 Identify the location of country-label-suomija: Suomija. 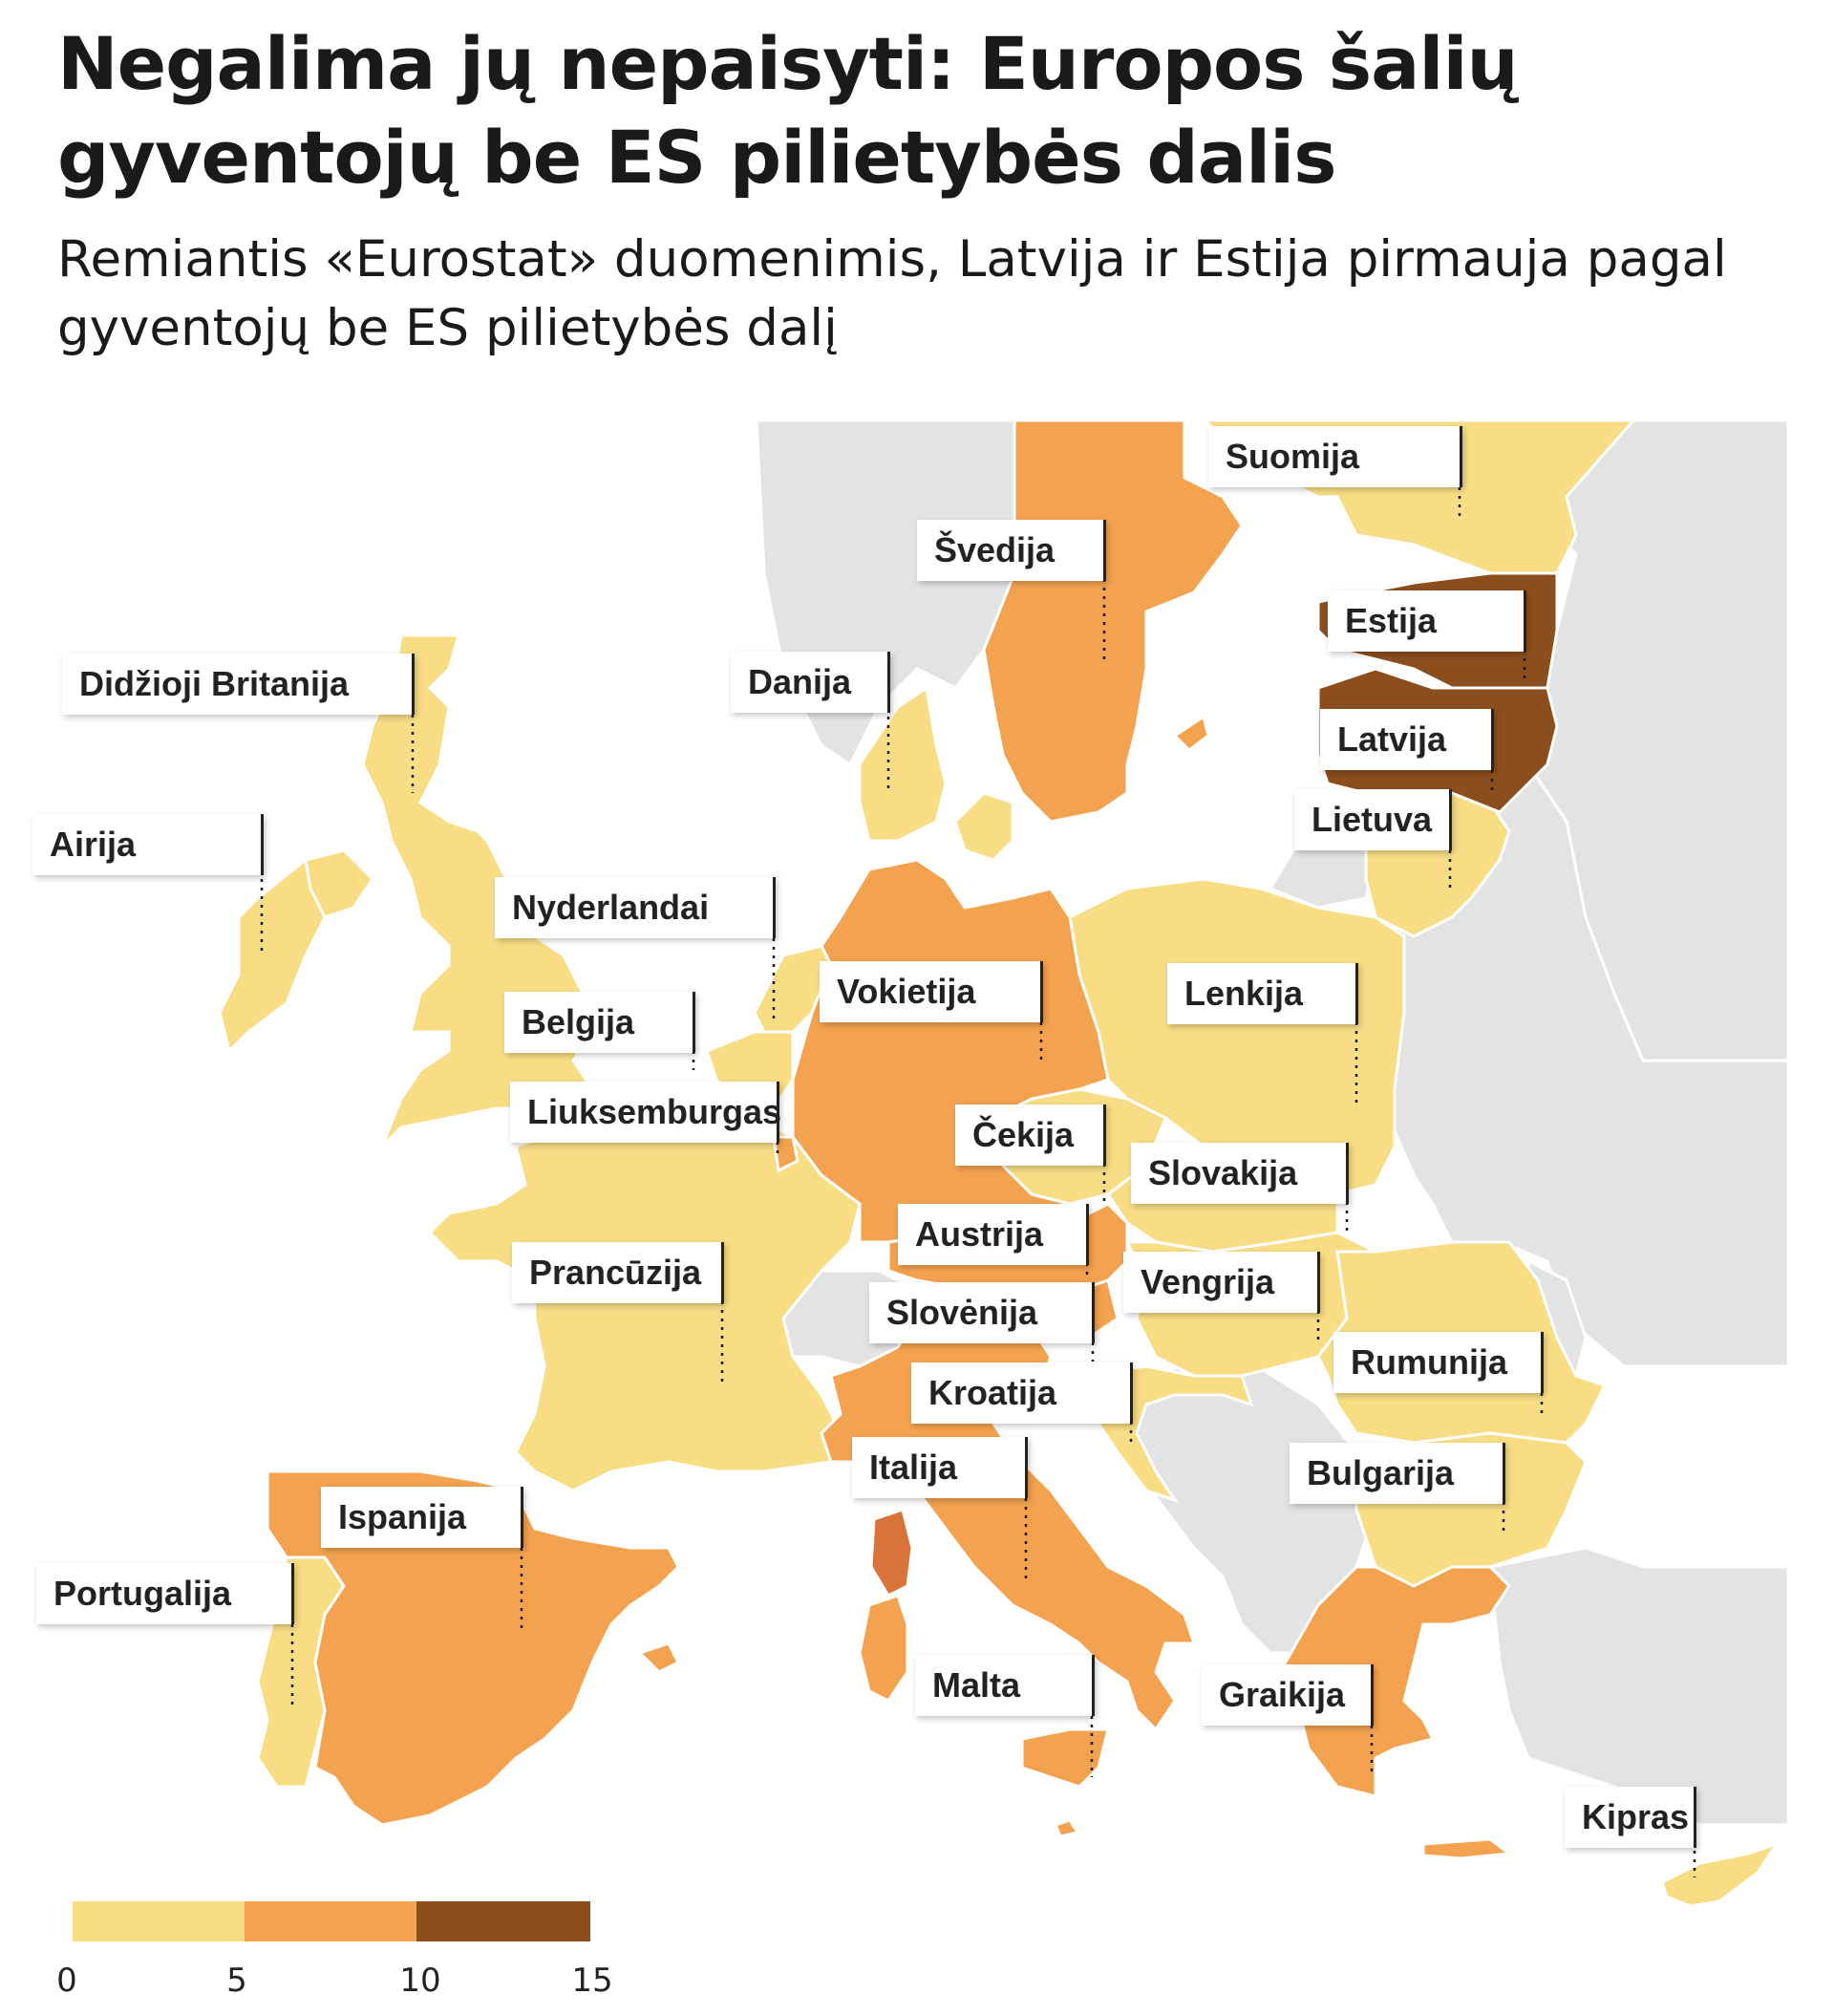
(1335, 456).